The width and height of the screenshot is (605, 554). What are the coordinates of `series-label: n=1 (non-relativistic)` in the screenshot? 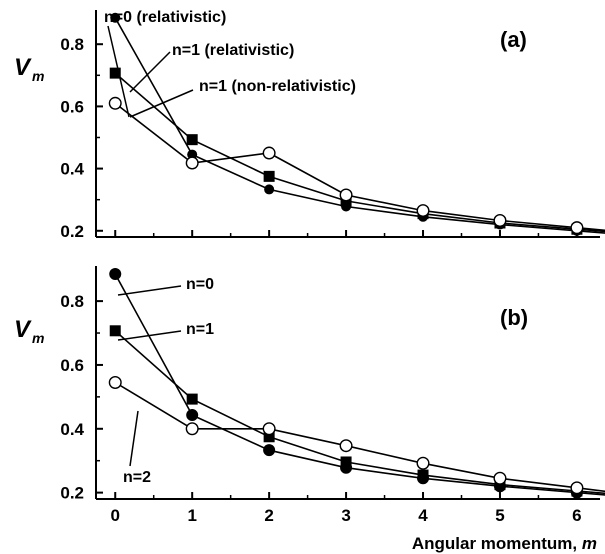 It's located at (277, 86).